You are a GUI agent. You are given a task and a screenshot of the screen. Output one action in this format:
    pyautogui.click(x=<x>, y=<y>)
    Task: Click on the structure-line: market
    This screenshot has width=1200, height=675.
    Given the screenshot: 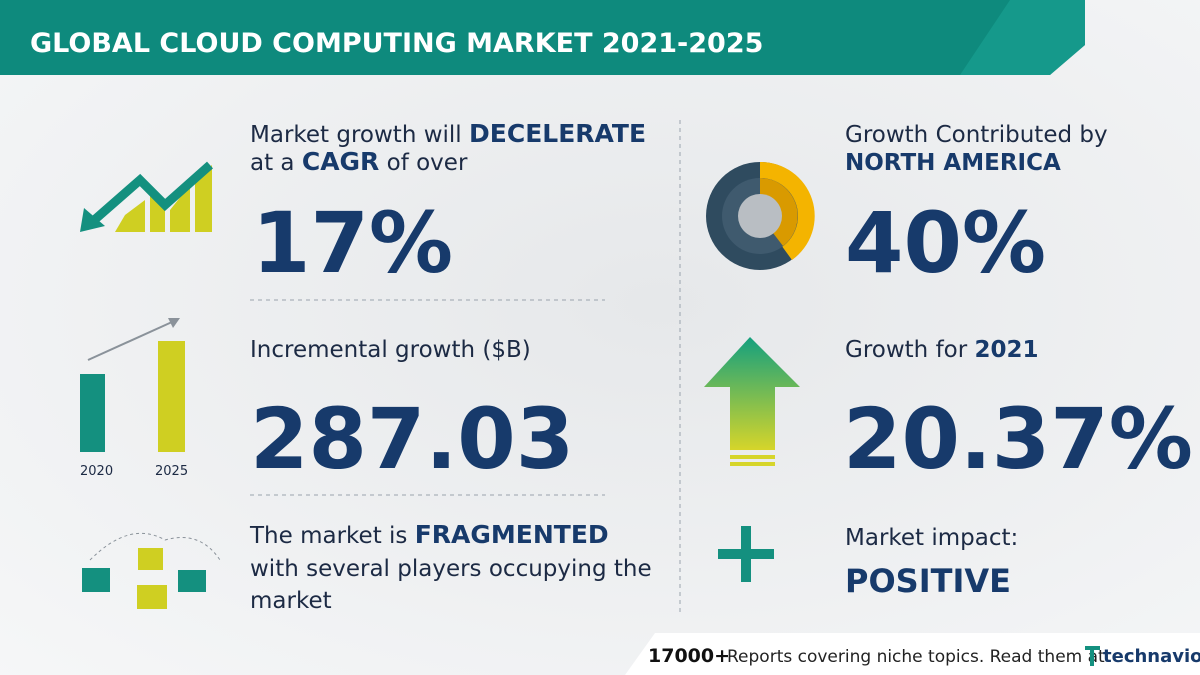 What is the action you would take?
    pyautogui.click(x=291, y=601)
    